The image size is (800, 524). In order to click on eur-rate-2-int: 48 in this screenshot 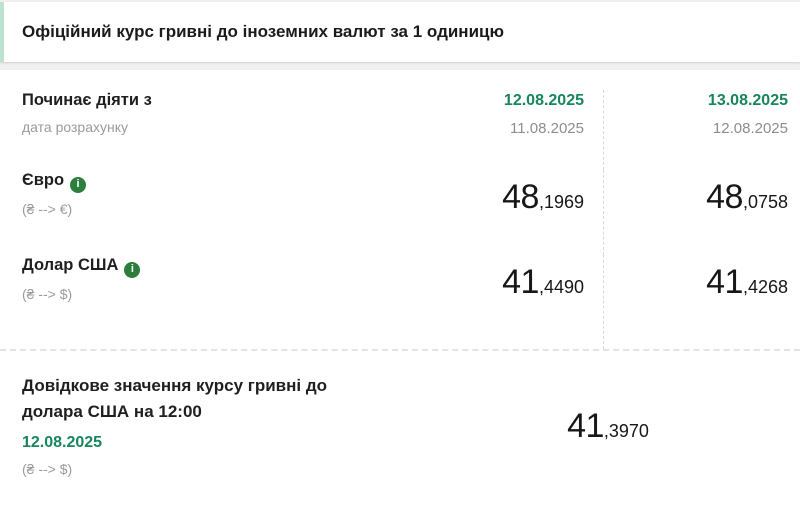, I will do `click(724, 197)`.